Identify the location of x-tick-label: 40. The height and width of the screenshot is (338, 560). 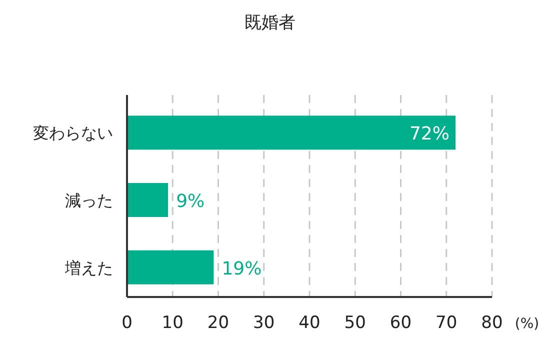
(309, 323).